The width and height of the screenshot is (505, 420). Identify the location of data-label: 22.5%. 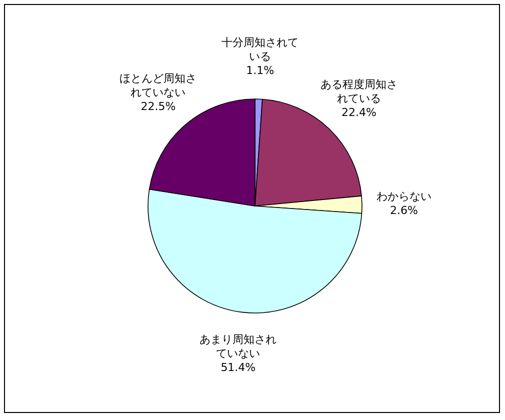
(158, 107).